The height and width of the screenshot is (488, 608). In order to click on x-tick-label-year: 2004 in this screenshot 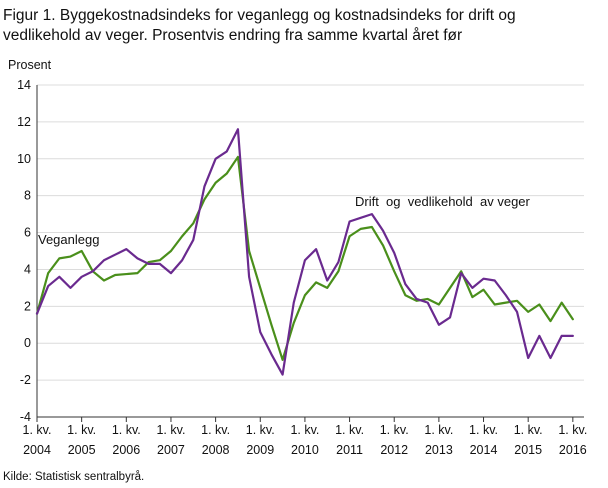, I will do `click(37, 450)`.